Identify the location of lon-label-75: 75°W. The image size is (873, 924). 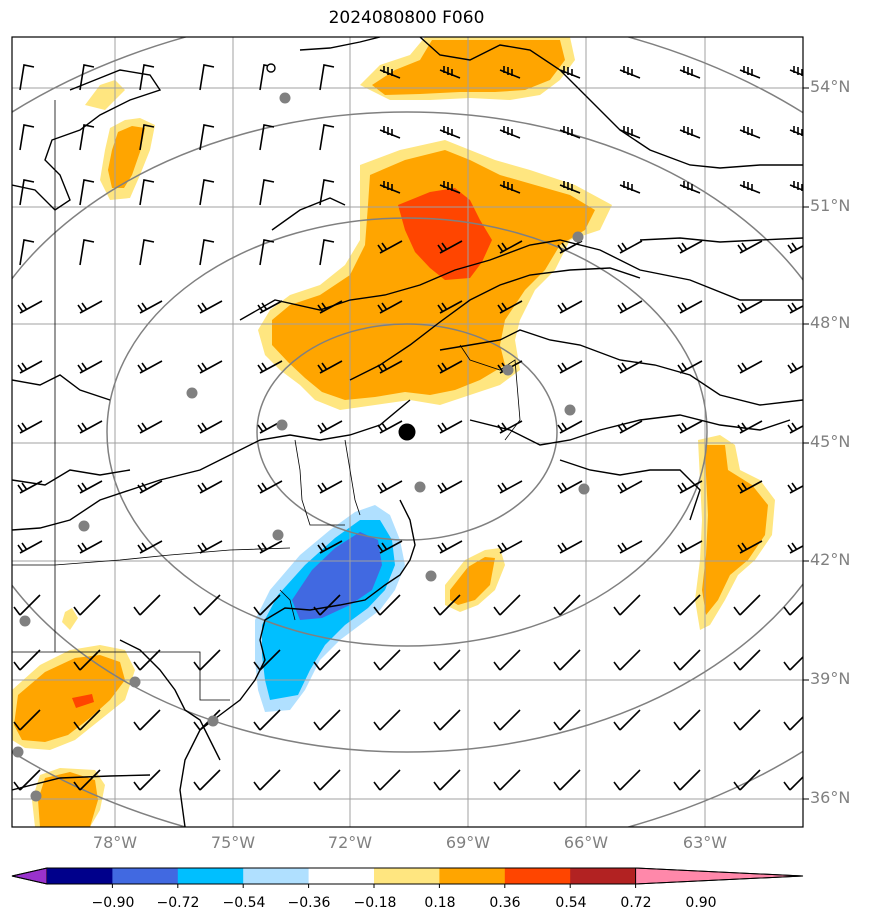
(233, 842).